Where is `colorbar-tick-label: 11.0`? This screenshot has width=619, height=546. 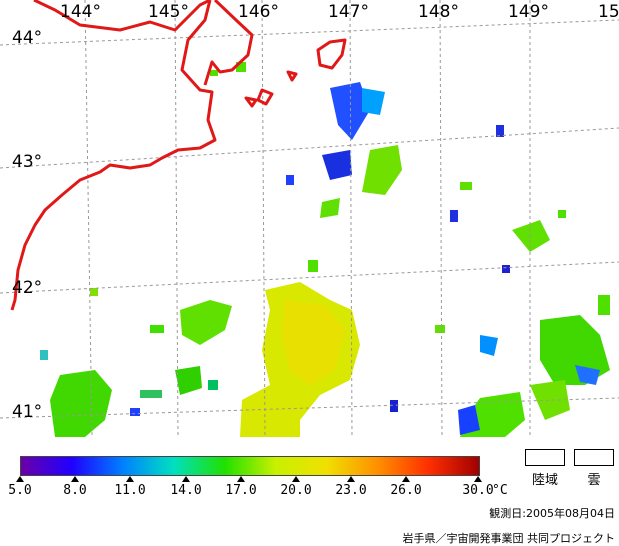
colorbar-tick-label: 11.0 is located at coordinates (130, 490).